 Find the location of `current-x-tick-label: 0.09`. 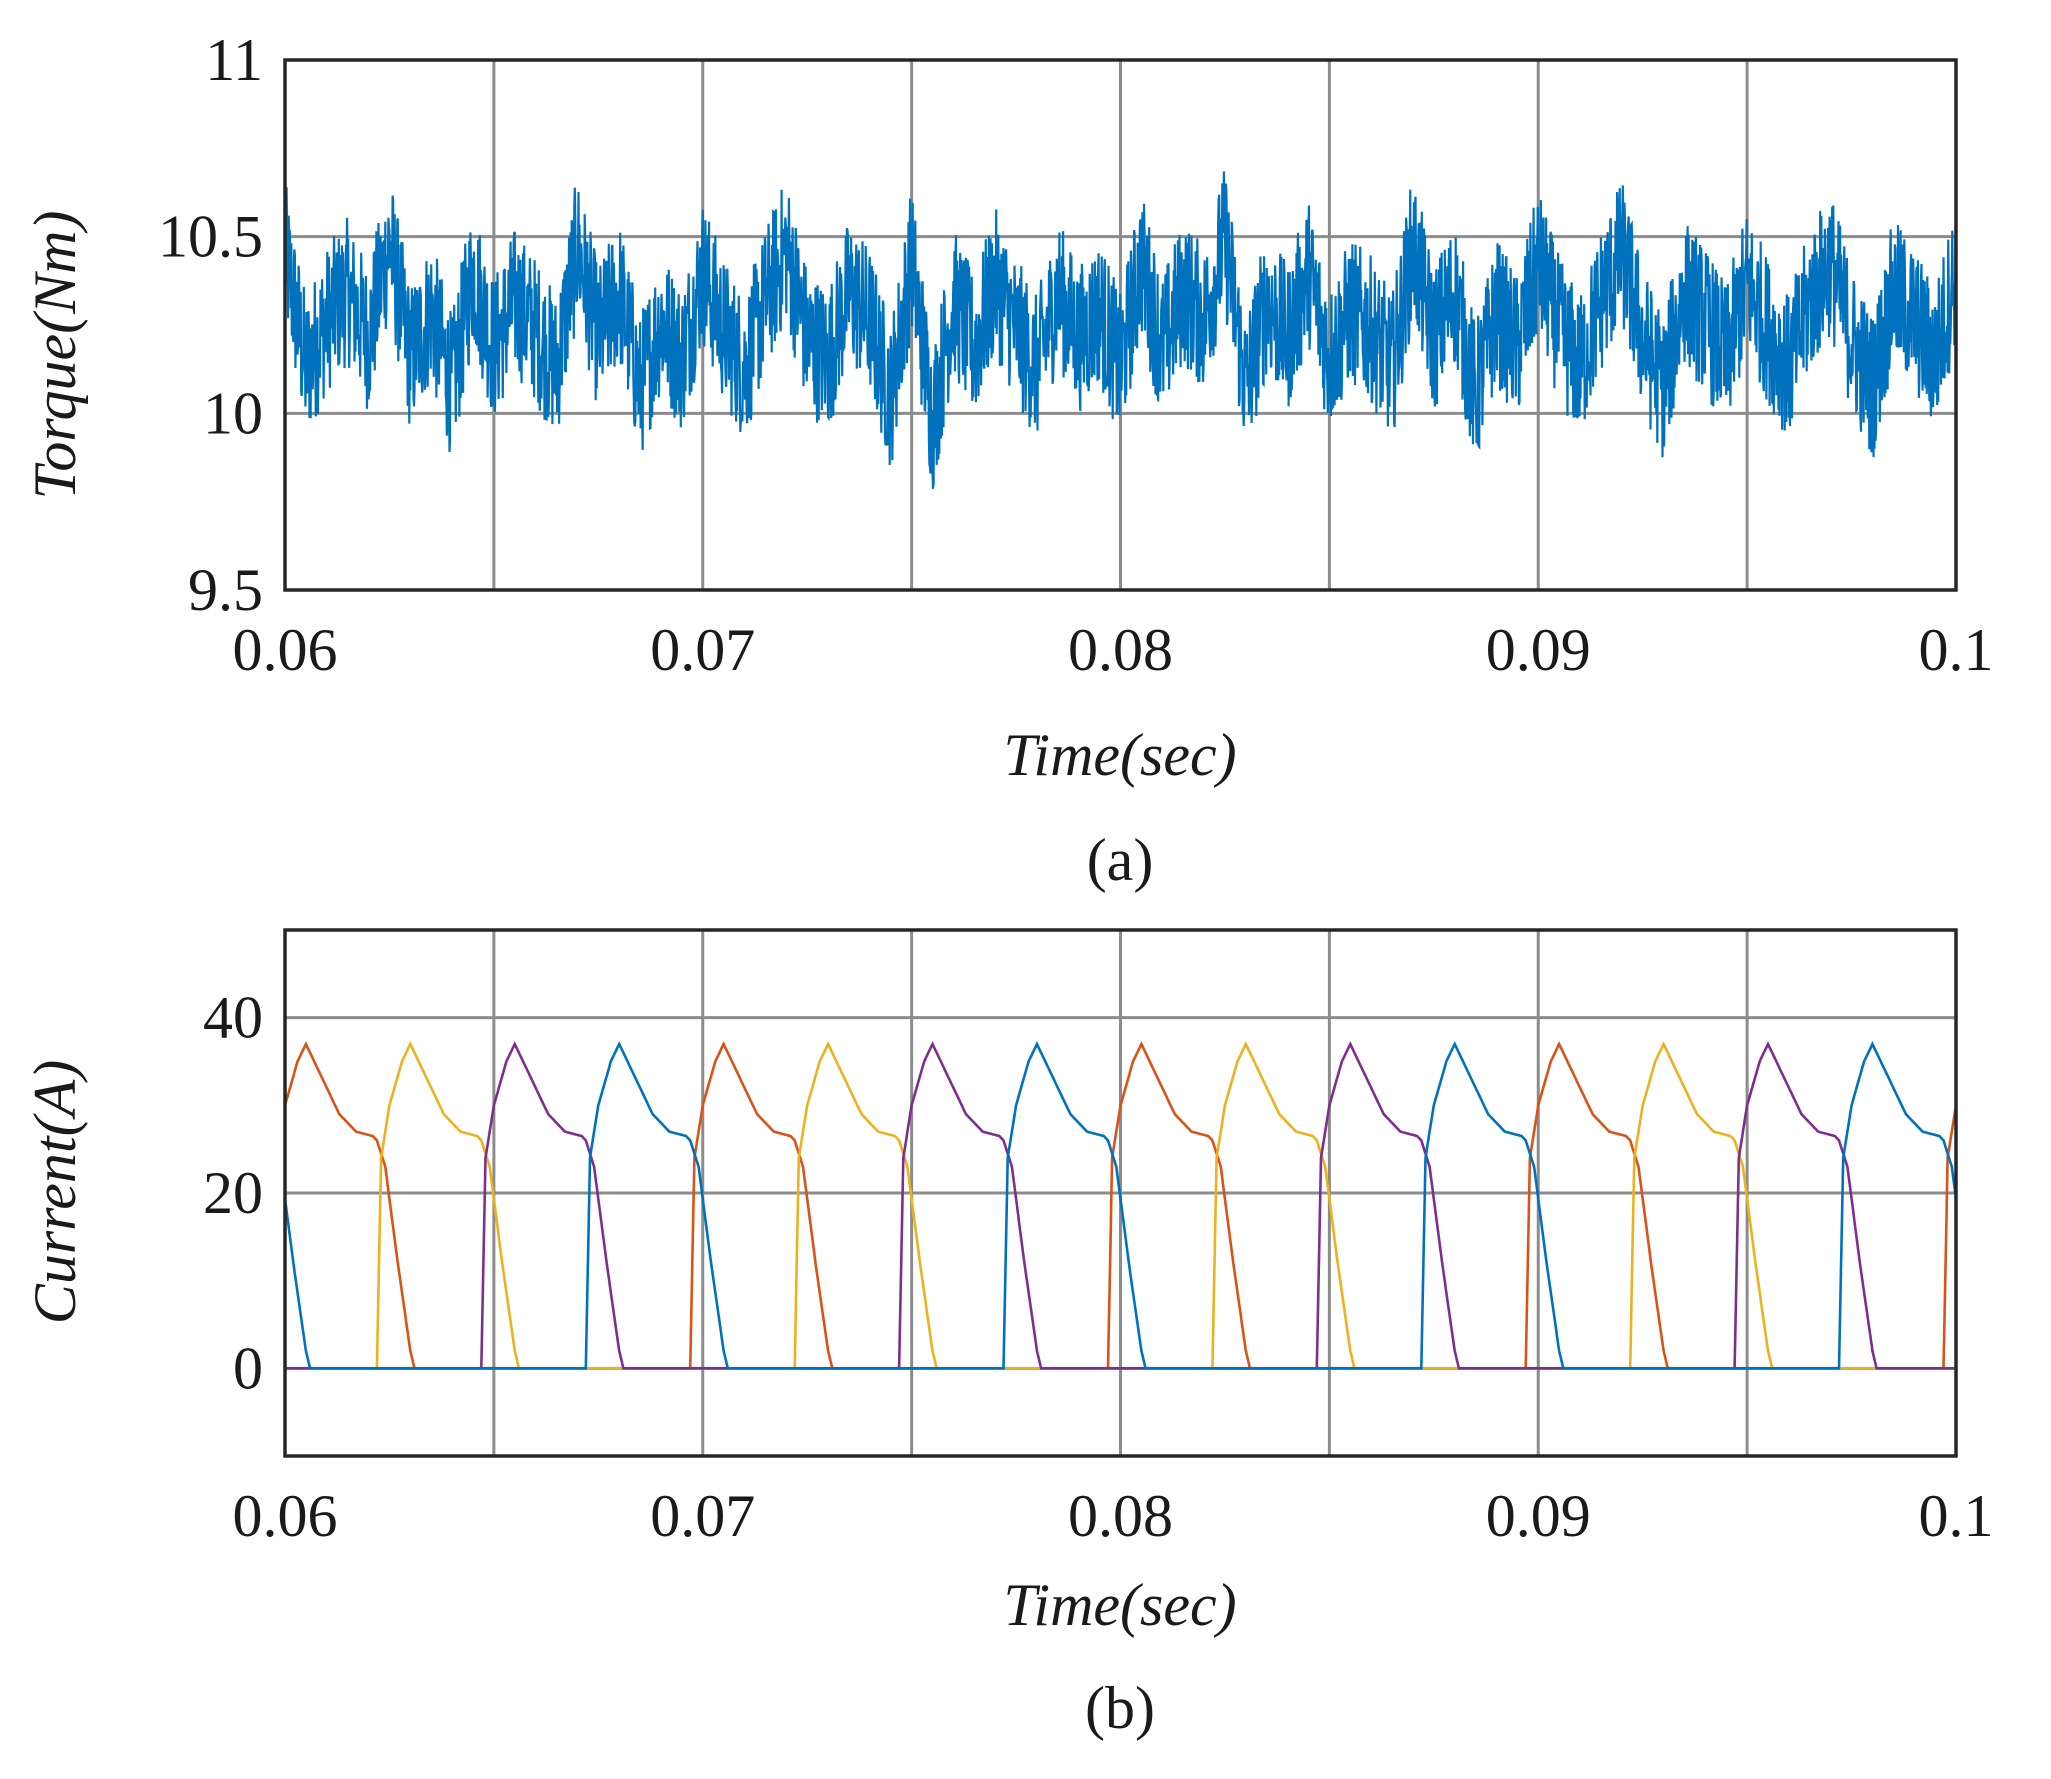

current-x-tick-label: 0.09 is located at coordinates (1538, 1516).